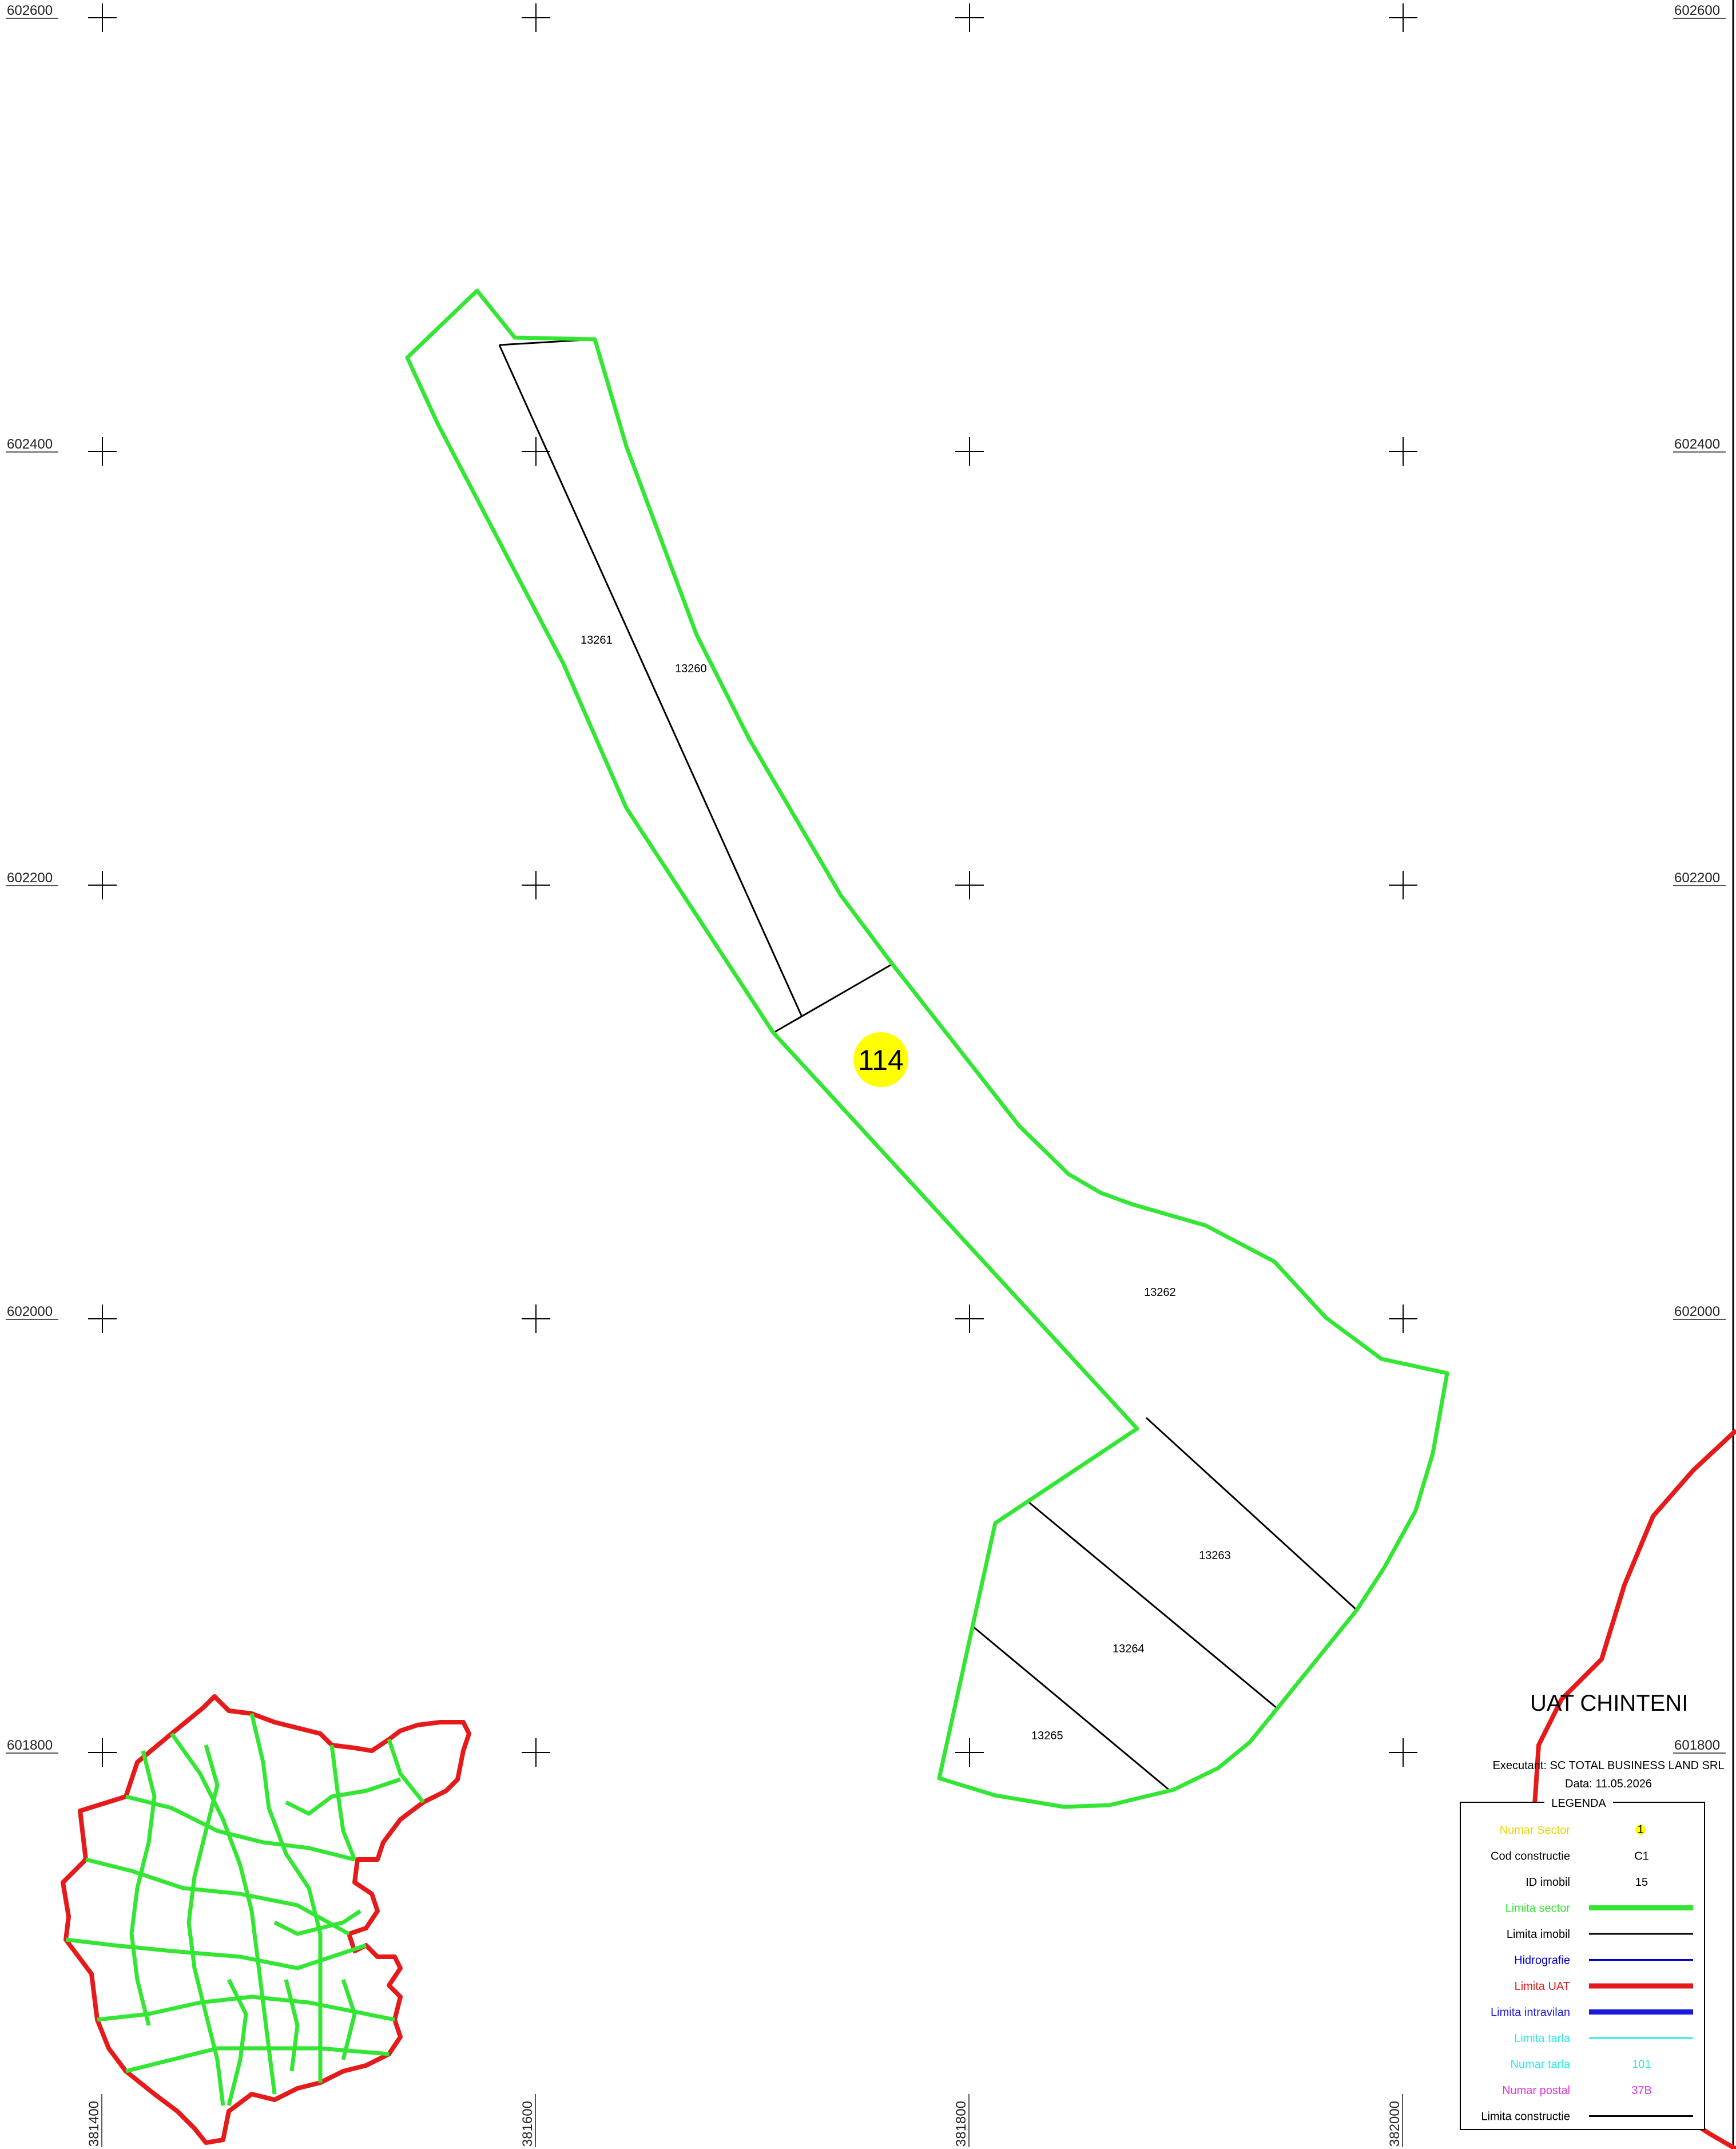 The width and height of the screenshot is (1736, 2149). What do you see at coordinates (1395, 2124) in the screenshot?
I see `easting-label: 382000` at bounding box center [1395, 2124].